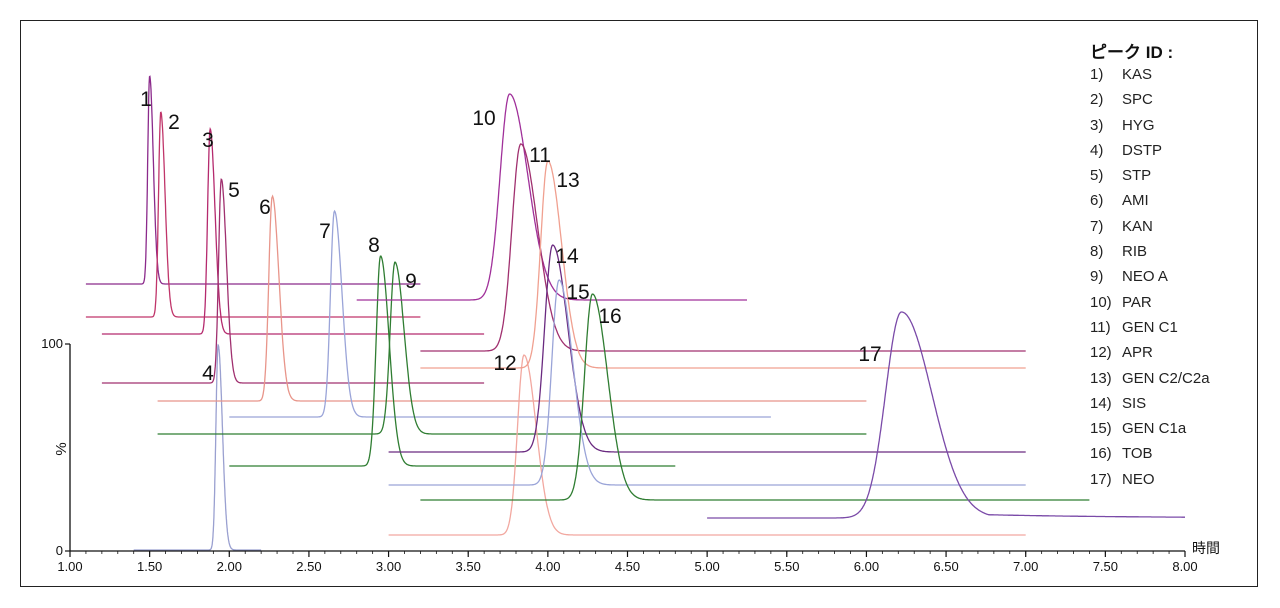  I want to click on x-tick-label: 6.00, so click(866, 566).